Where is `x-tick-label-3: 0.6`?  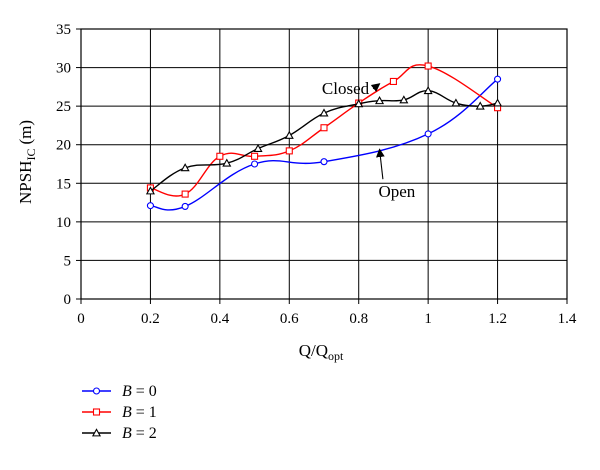
x-tick-label-3: 0.6 is located at coordinates (289, 319).